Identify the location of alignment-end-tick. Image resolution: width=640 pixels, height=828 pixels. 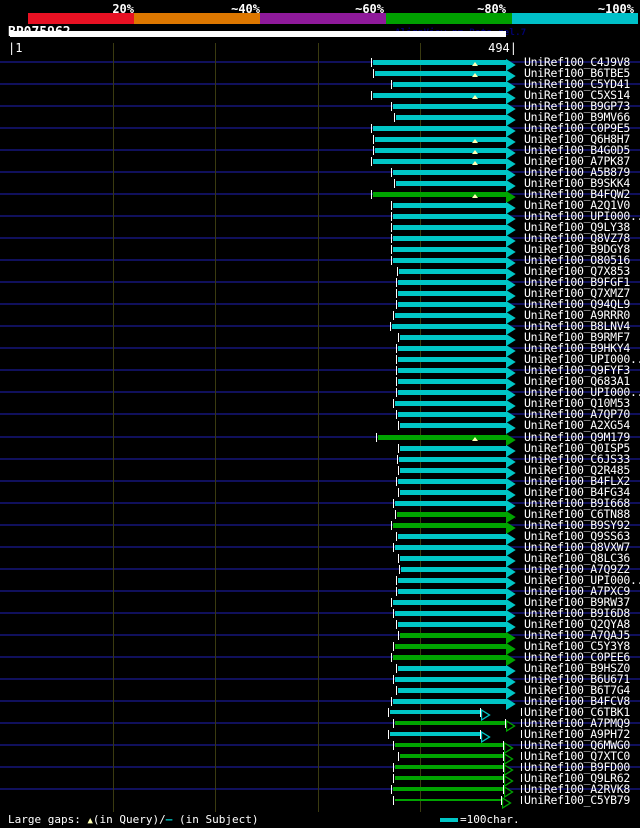
(480, 712).